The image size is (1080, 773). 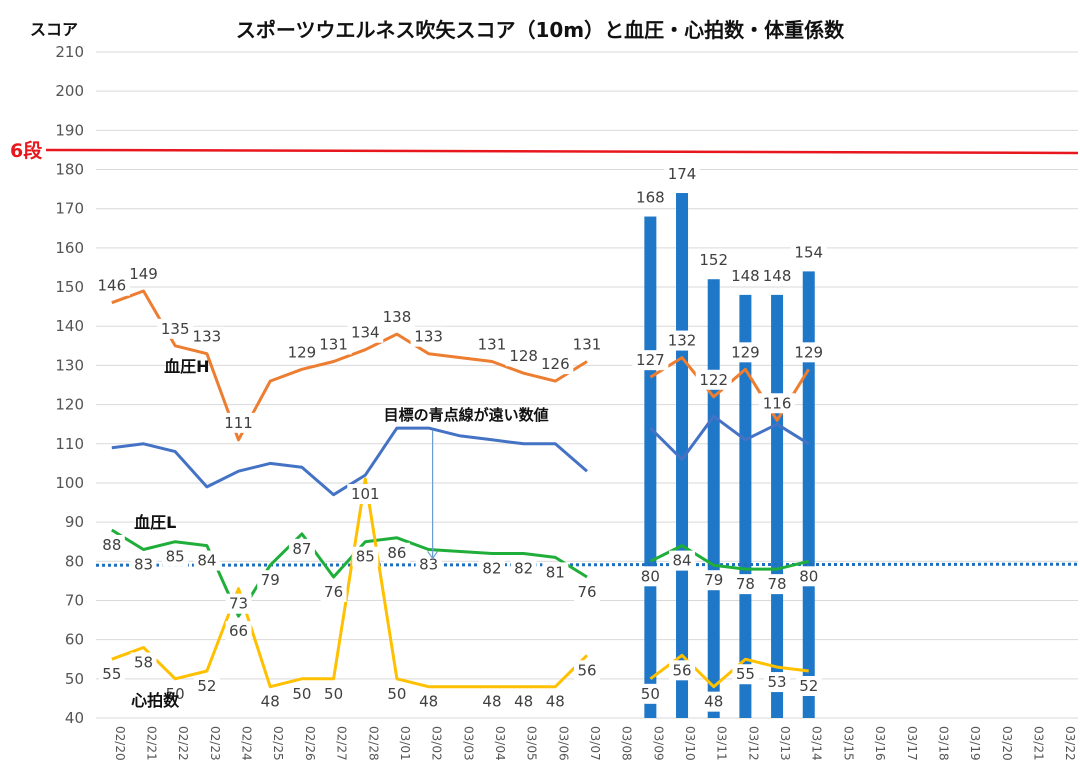 What do you see at coordinates (428, 565) in the screenshot?
I see `data-label: 83` at bounding box center [428, 565].